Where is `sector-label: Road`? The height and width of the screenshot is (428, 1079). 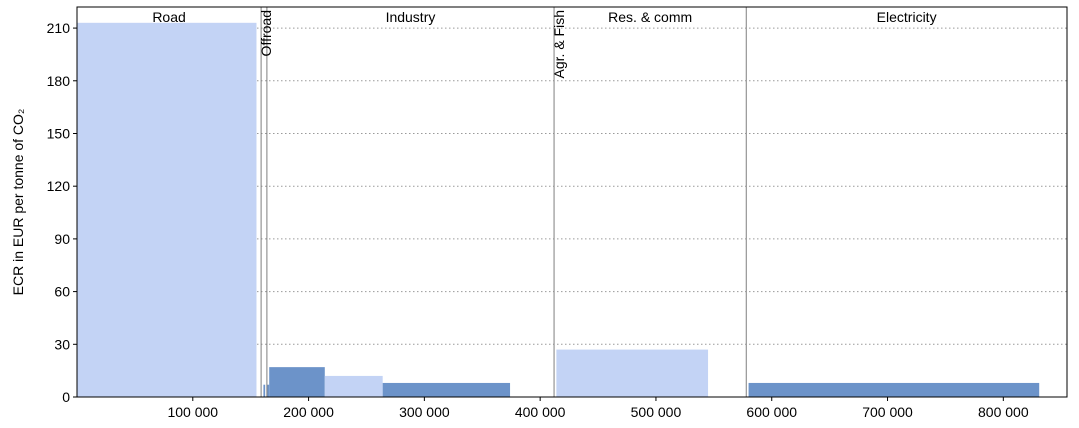
sector-label: Road is located at coordinates (168, 17).